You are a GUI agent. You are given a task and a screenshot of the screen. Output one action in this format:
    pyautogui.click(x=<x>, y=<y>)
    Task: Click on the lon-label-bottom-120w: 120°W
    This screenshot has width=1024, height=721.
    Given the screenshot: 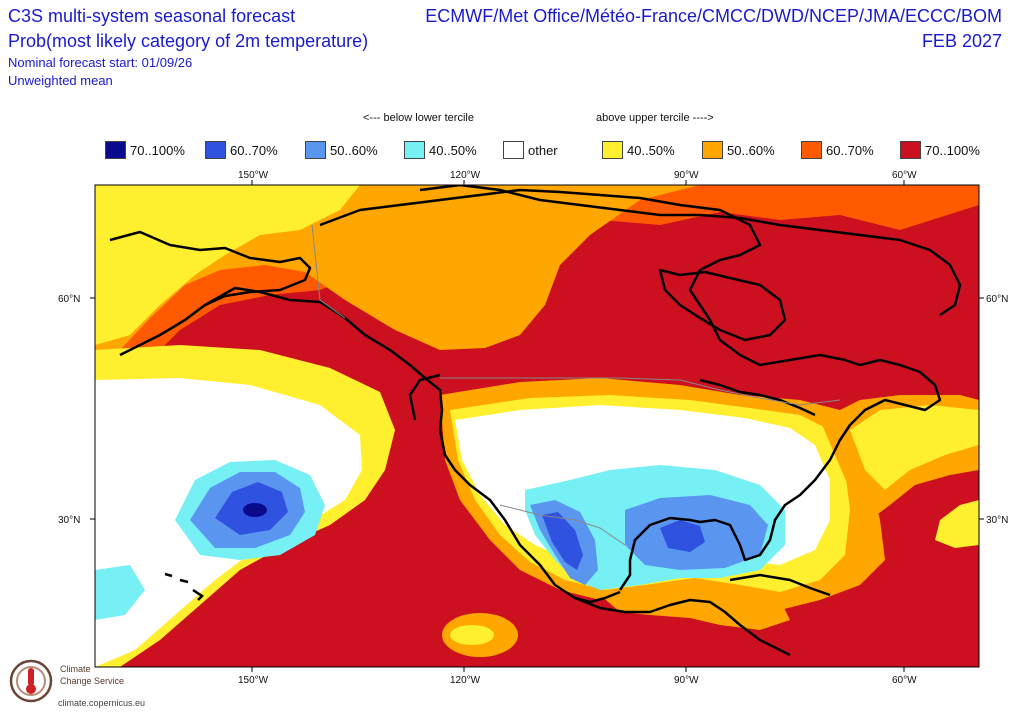 What is the action you would take?
    pyautogui.click(x=465, y=680)
    